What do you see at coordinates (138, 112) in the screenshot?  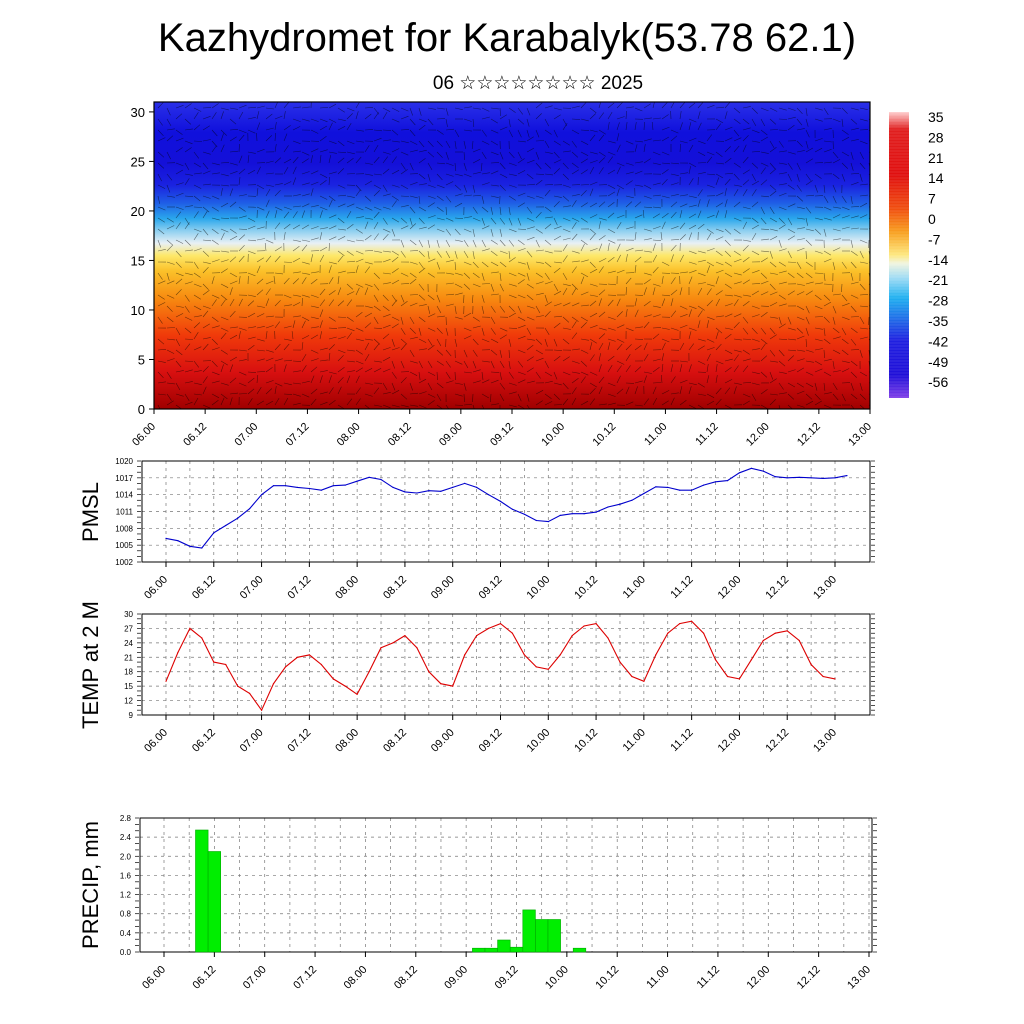 I see `xsec-ytick-label: 30` at bounding box center [138, 112].